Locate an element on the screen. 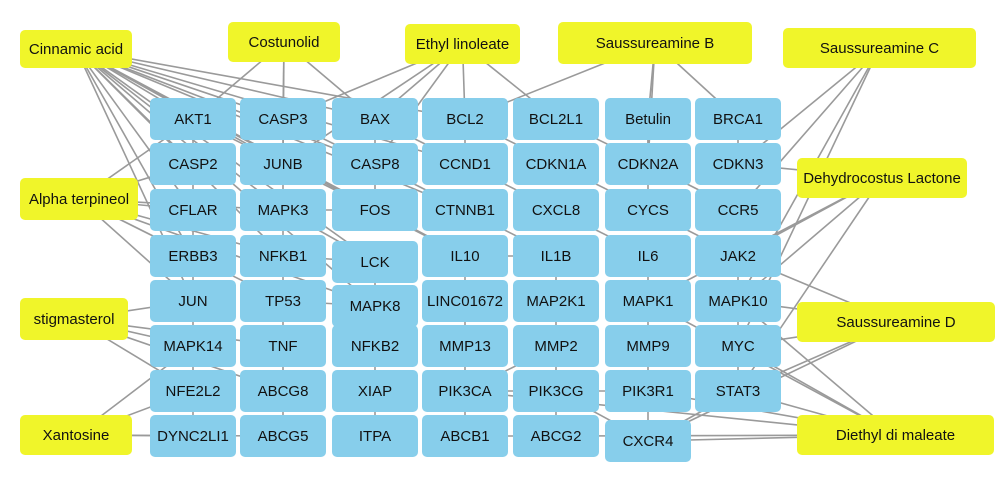 The height and width of the screenshot is (483, 996). target-node-bcl2-box is located at coordinates (465, 119).